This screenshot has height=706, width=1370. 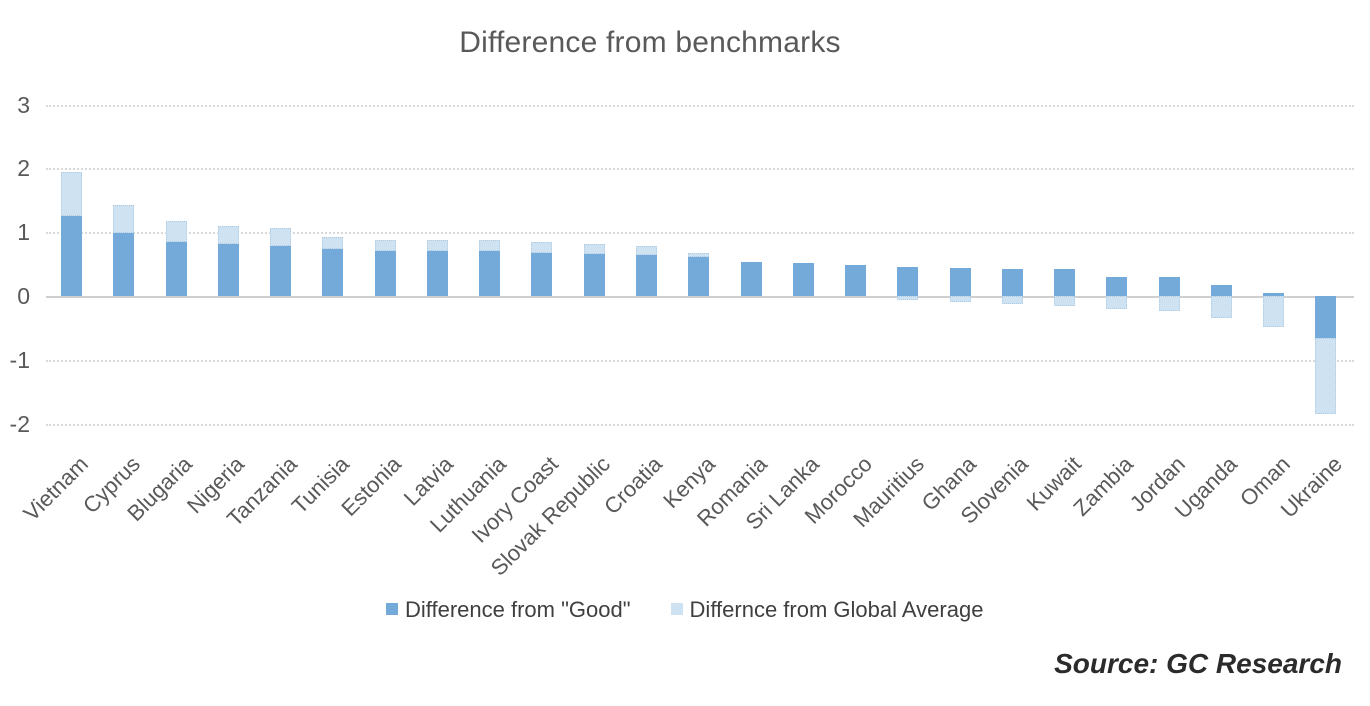 What do you see at coordinates (700, 297) in the screenshot?
I see `gridline-zero` at bounding box center [700, 297].